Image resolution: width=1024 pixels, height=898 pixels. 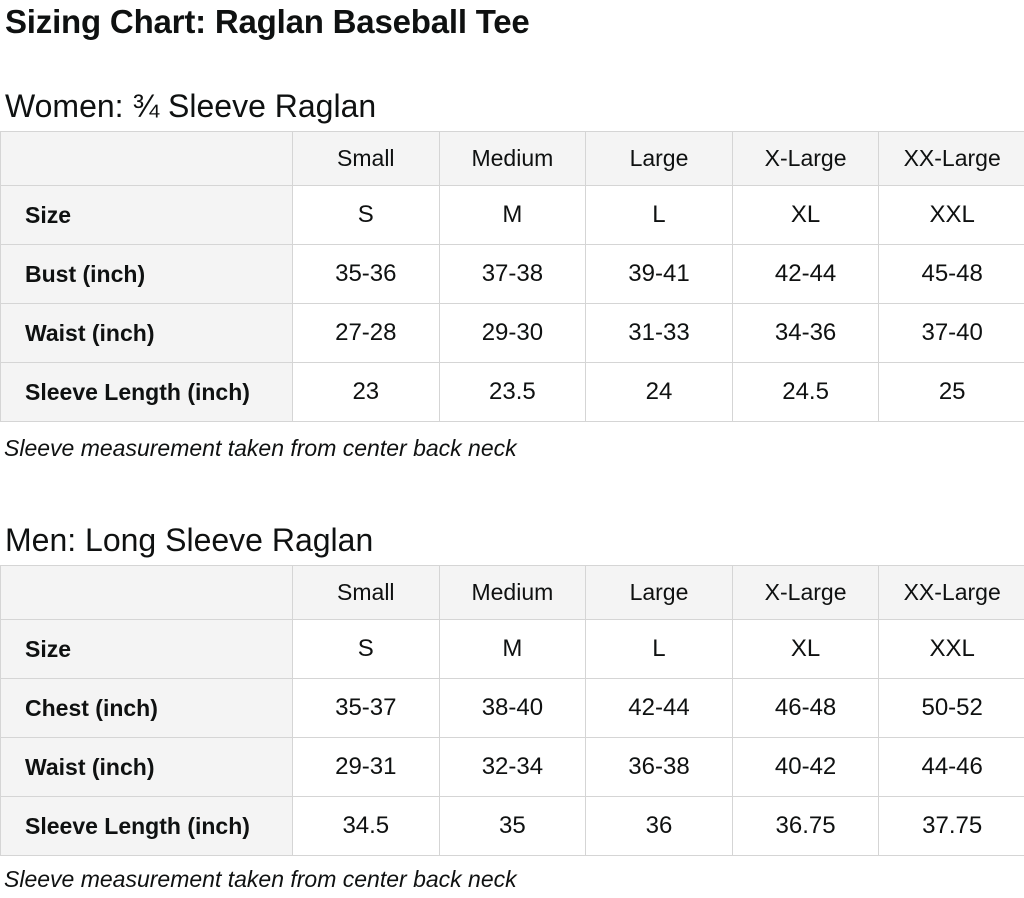 I want to click on measurement-cell: 37-38, so click(x=512, y=274).